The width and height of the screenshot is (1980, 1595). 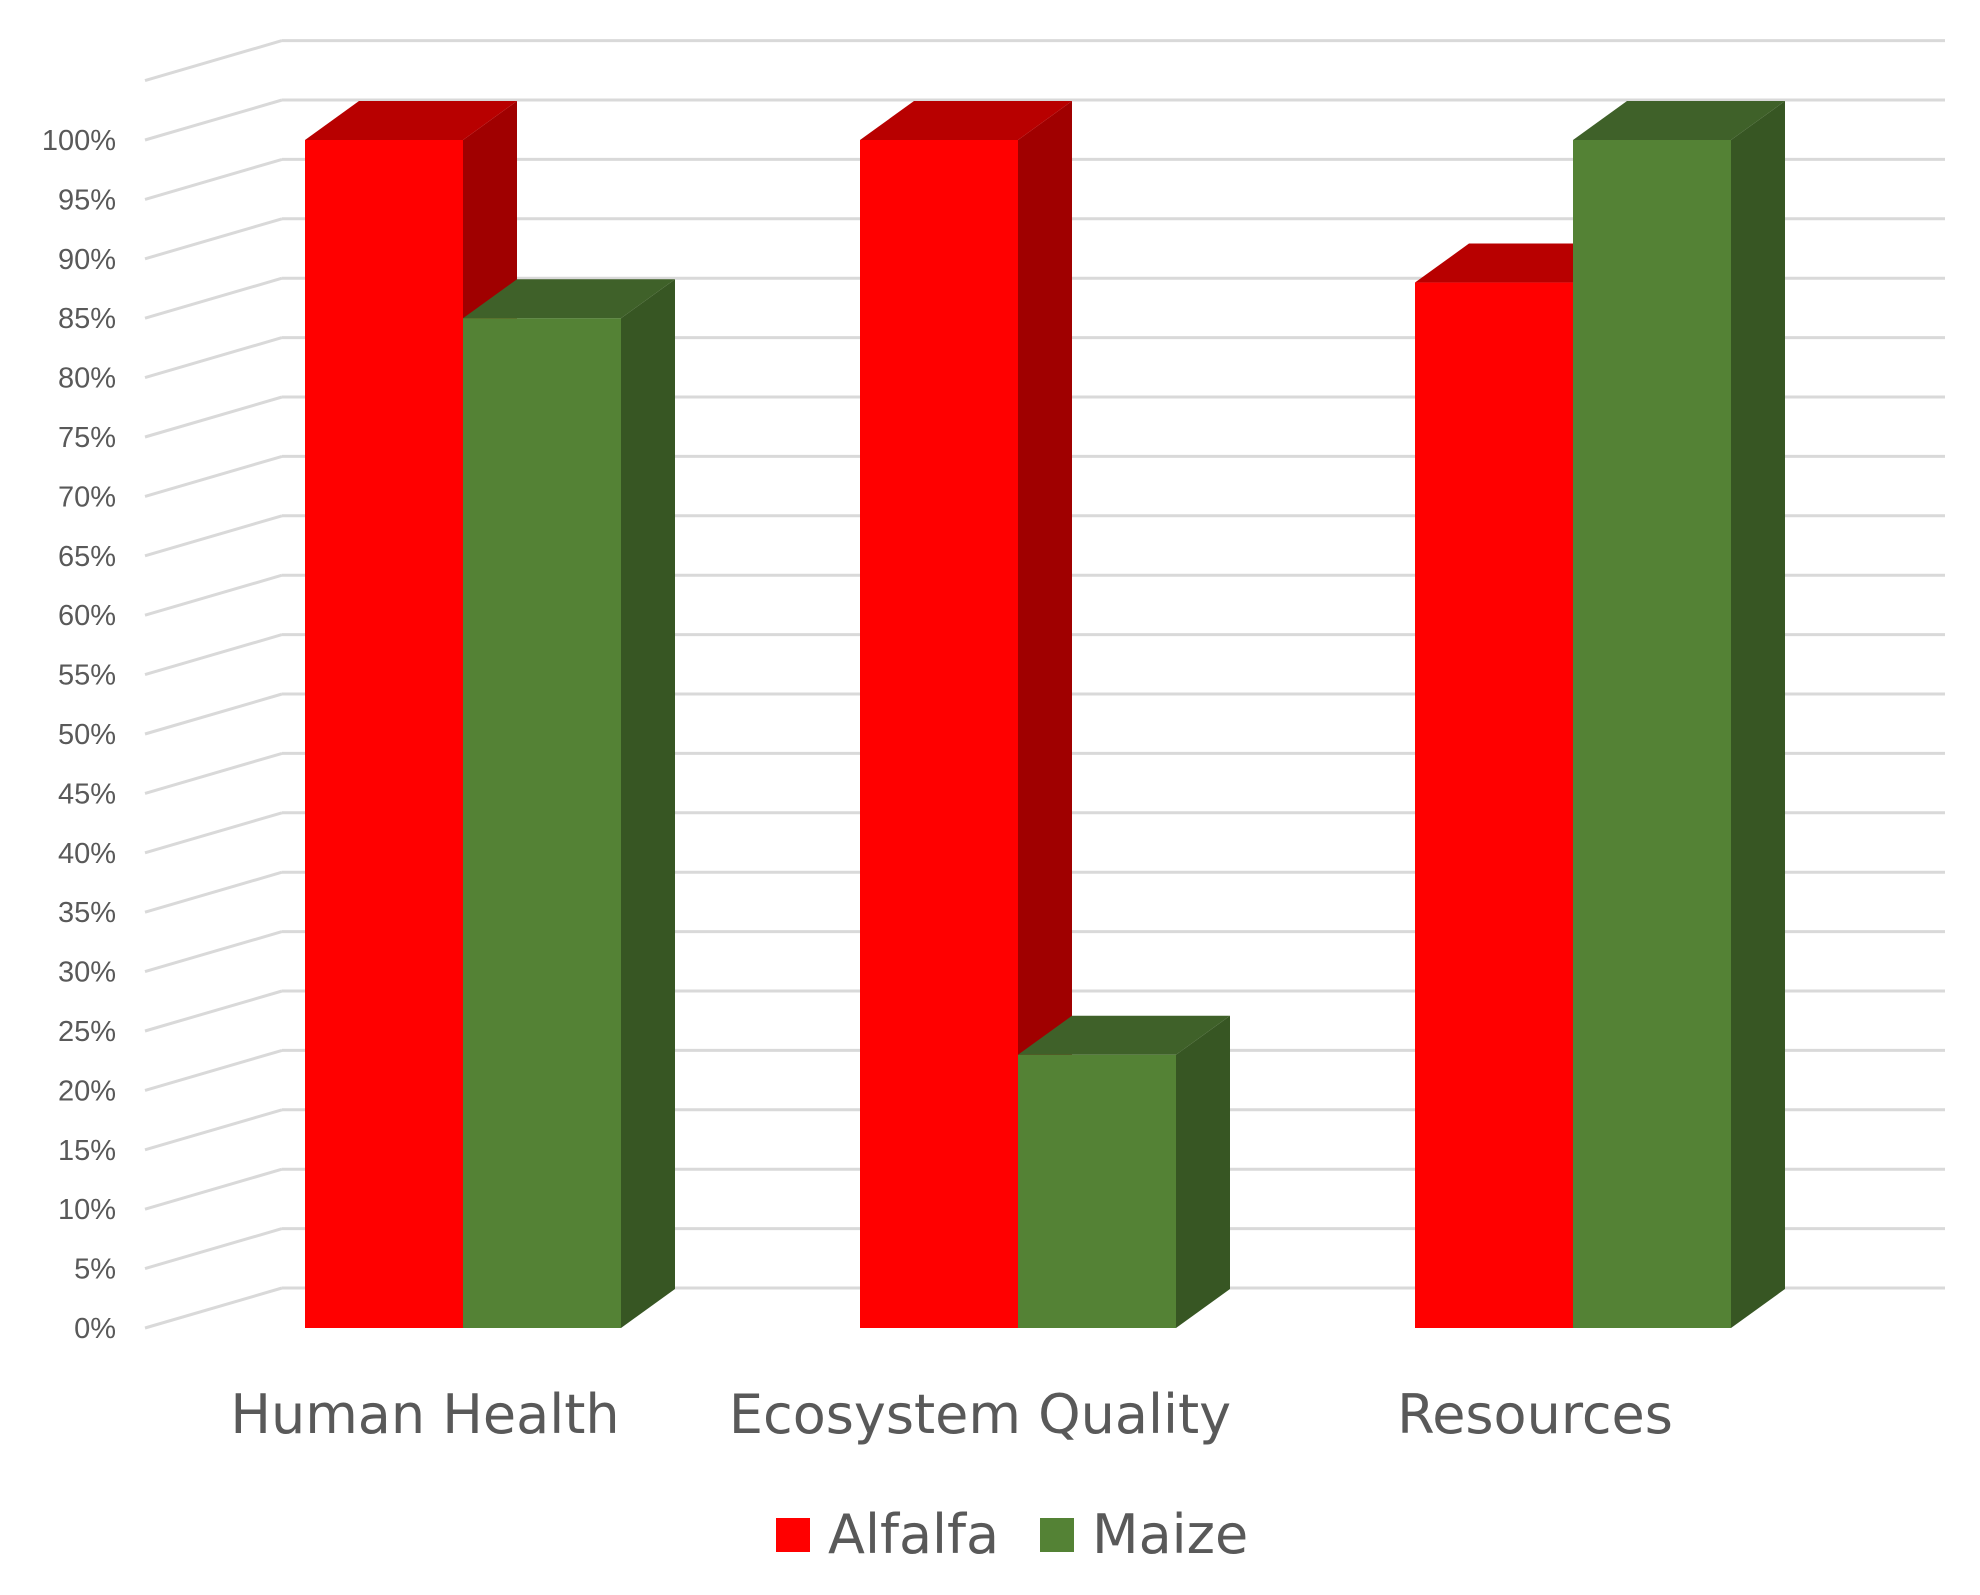 What do you see at coordinates (87, 794) in the screenshot?
I see `y-tick-label: 45%` at bounding box center [87, 794].